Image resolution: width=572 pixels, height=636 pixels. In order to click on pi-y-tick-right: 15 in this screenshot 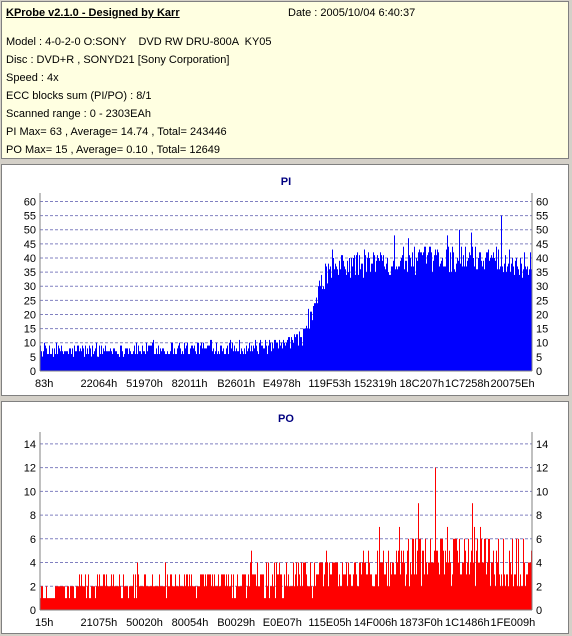, I will do `click(542, 330)`.